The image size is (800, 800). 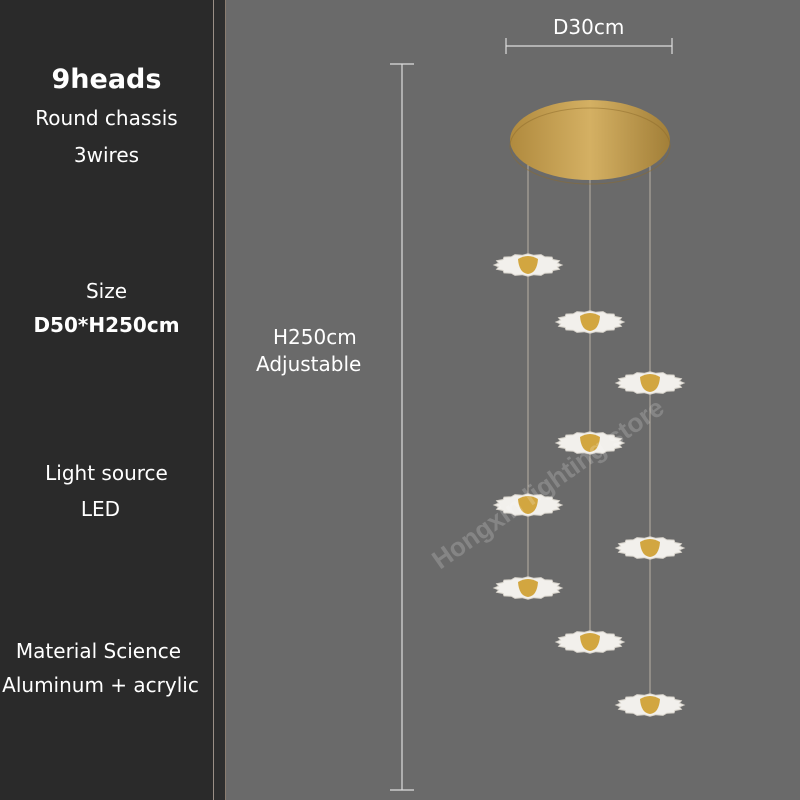 What do you see at coordinates (106, 79) in the screenshot?
I see `heads-count: 9heads` at bounding box center [106, 79].